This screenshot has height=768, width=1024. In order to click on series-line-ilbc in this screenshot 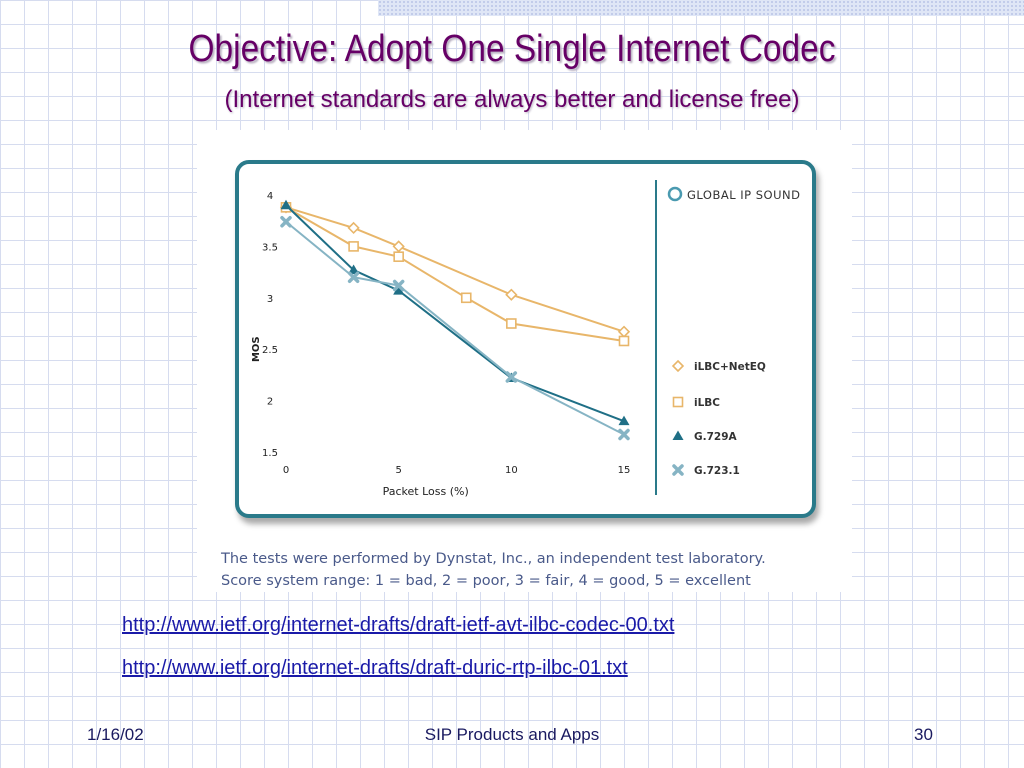, I will do `click(455, 274)`.